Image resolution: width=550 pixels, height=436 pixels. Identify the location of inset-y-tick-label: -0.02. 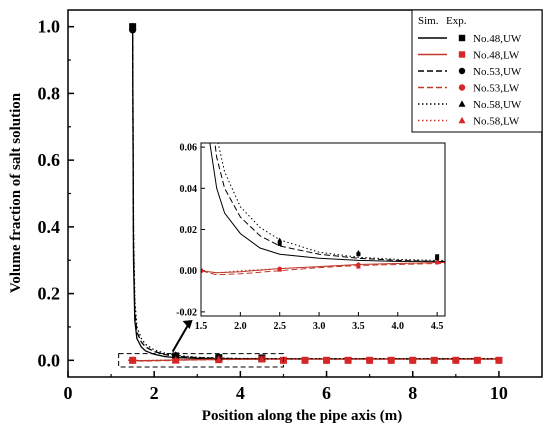
(186, 312).